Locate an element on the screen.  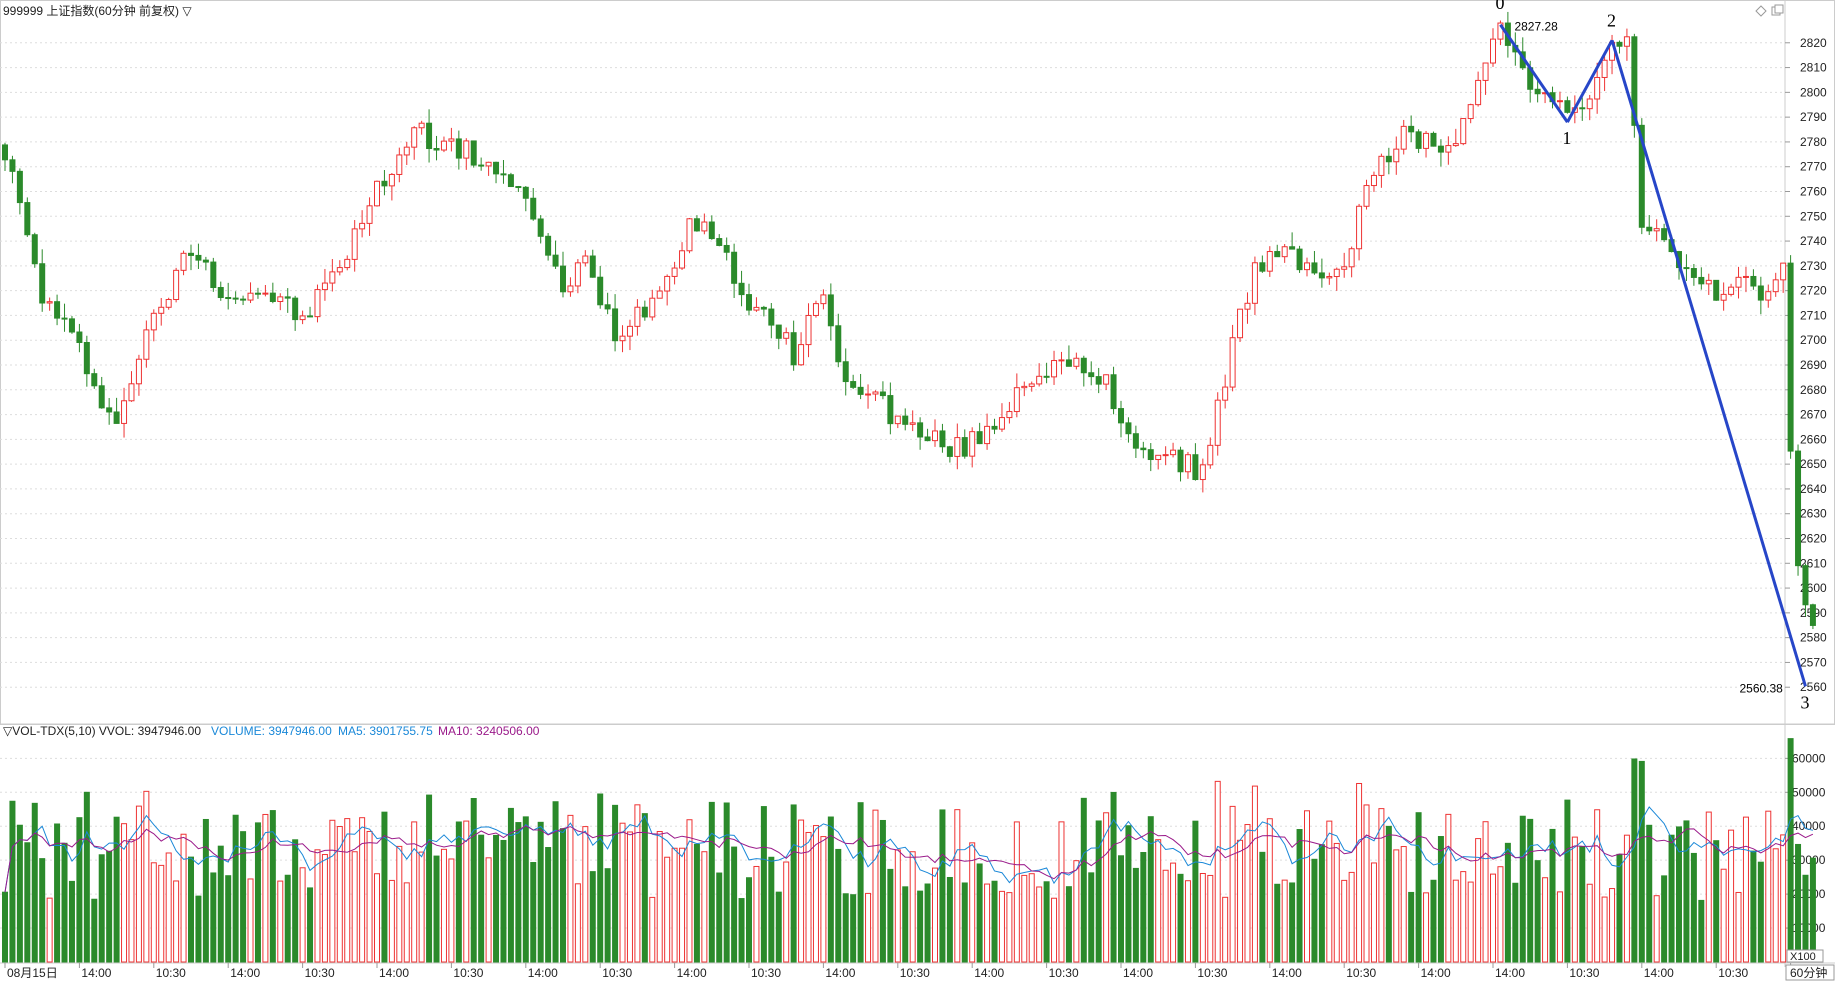
period-badge: 60分钟 is located at coordinates (1808, 972).